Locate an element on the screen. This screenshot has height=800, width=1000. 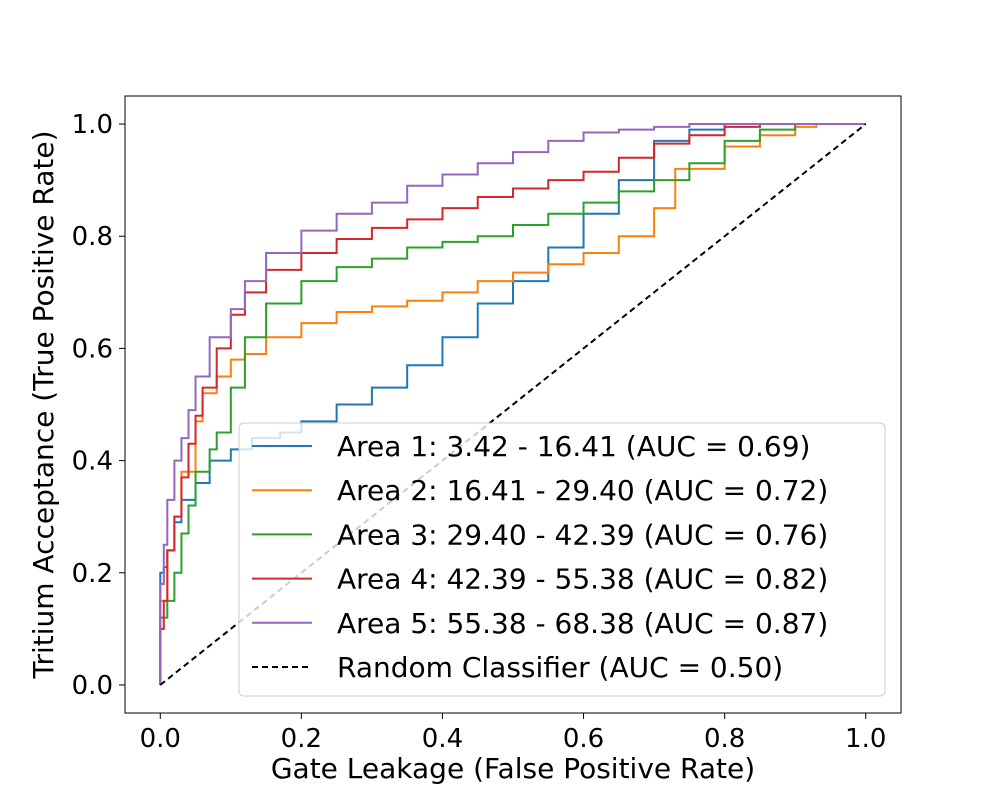
legend-label: Area 3: 29.40 - 42.39 (AUC = 0.76) is located at coordinates (582, 534).